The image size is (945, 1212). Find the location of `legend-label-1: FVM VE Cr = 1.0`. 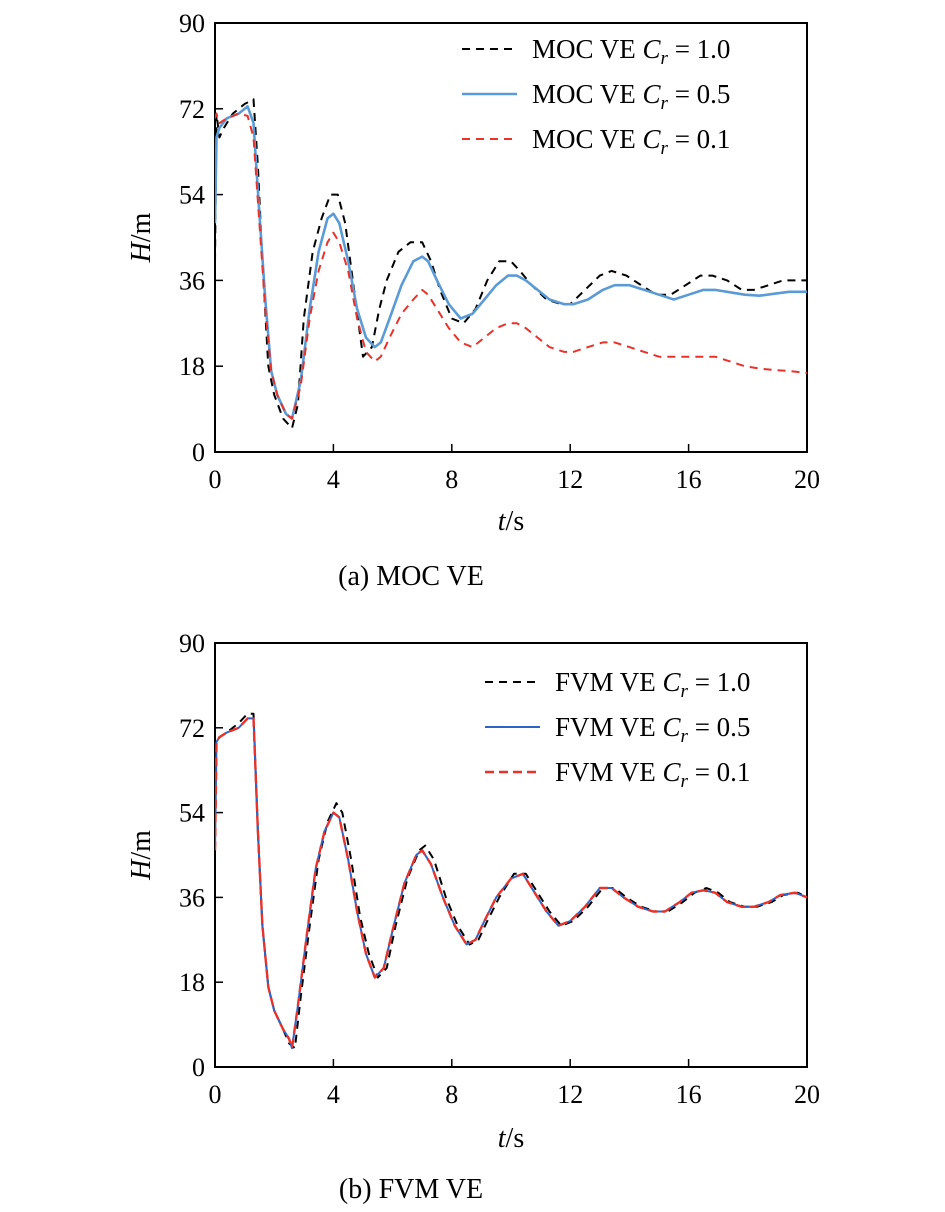

legend-label-1: FVM VE Cr = 1.0 is located at coordinates (652, 684).